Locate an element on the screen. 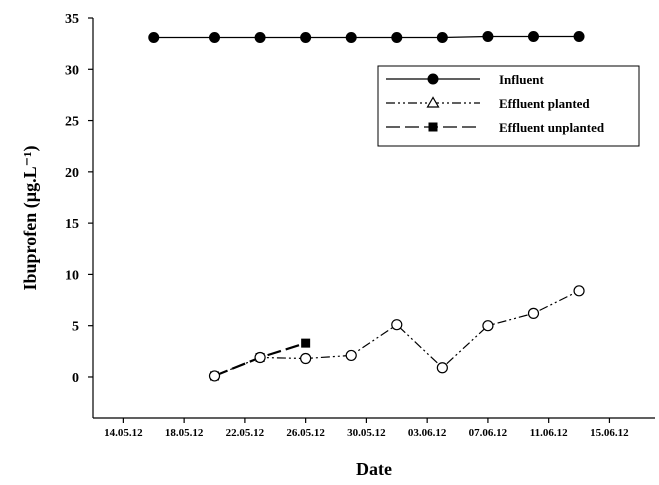 This screenshot has width=659, height=485. y-axis-title: Ibuprofen (µg.L⁻¹) is located at coordinates (30, 218).